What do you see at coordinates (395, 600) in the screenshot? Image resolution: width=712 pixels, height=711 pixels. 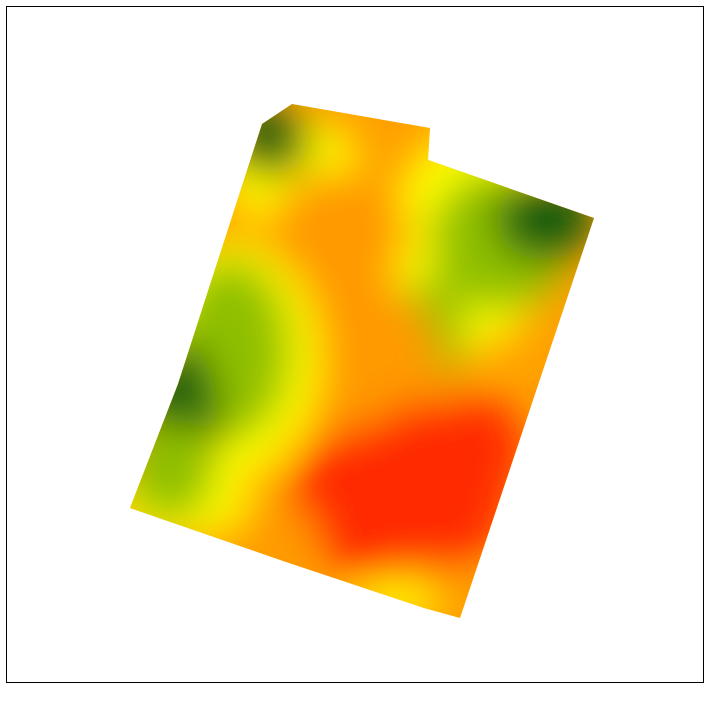 I see `surface-zone-mid` at bounding box center [395, 600].